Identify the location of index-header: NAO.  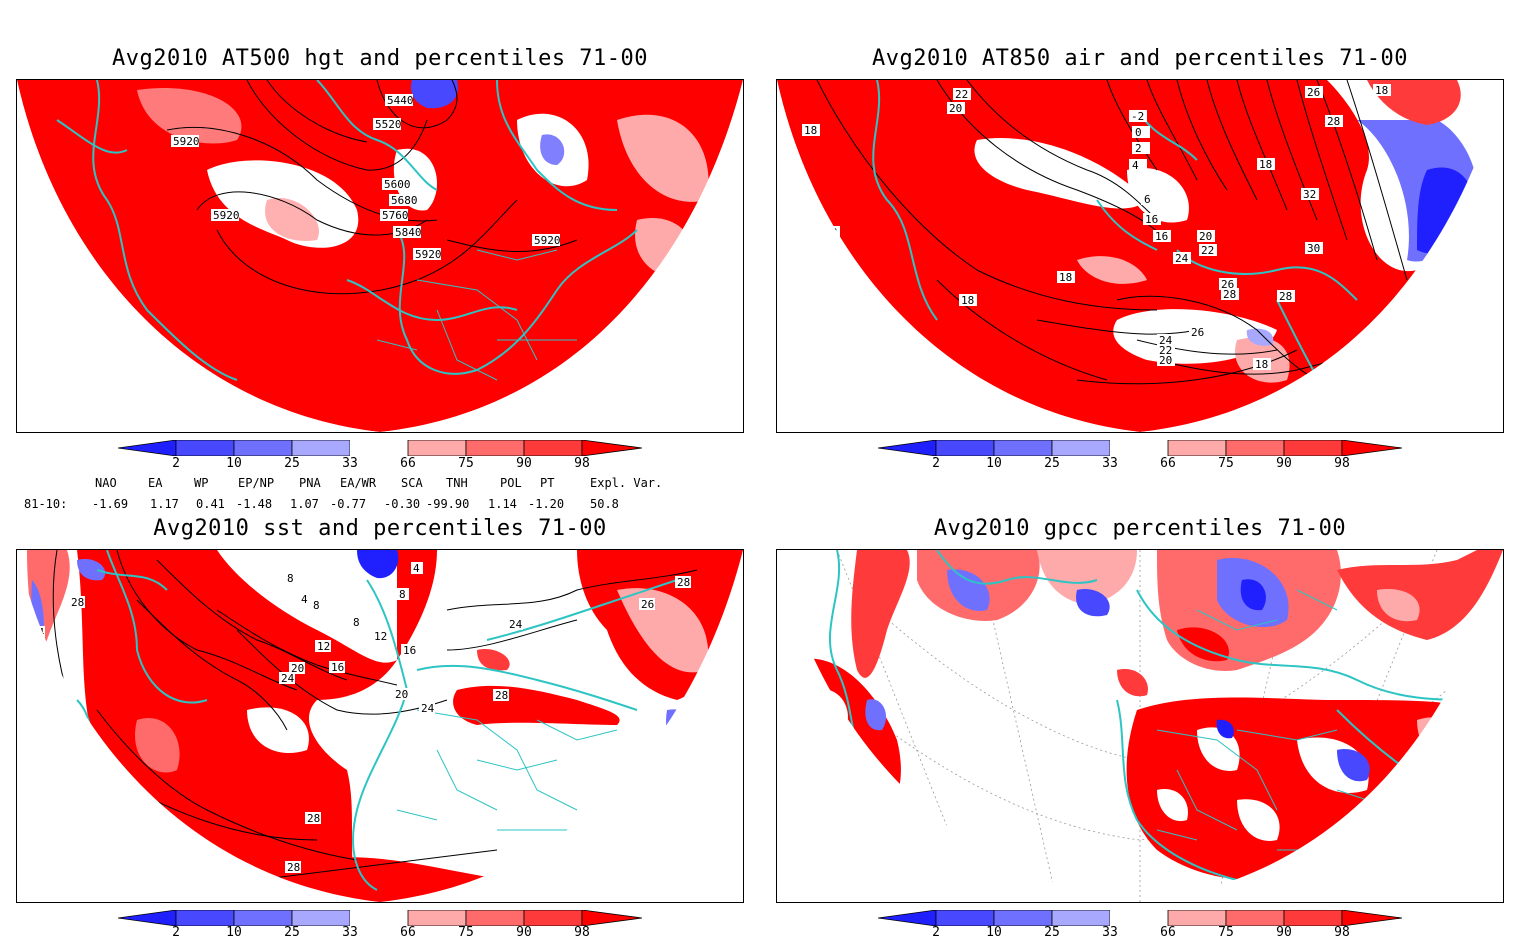
(106, 483).